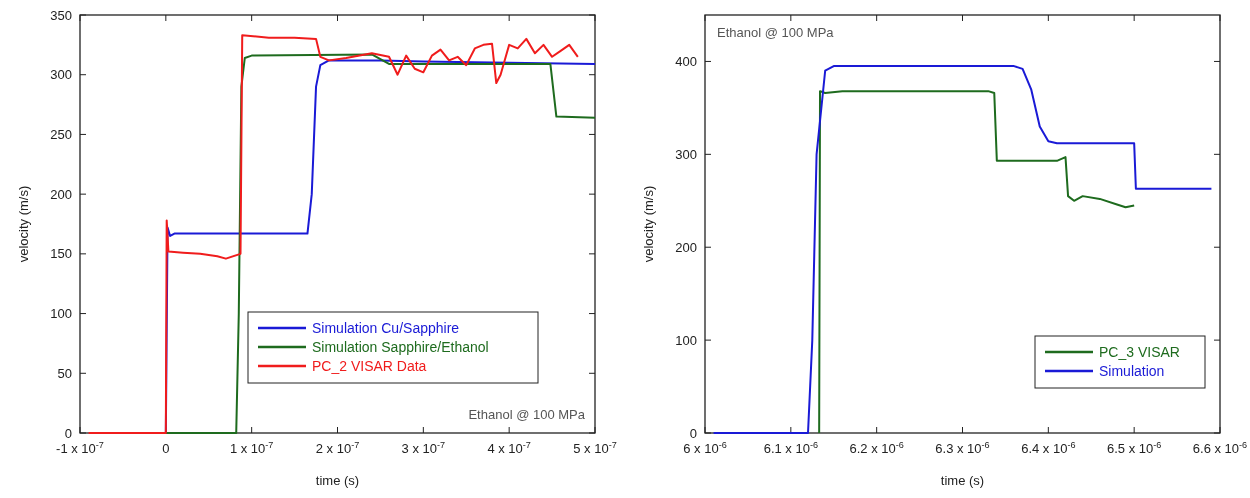 Image resolution: width=1250 pixels, height=498 pixels. What do you see at coordinates (386, 327) in the screenshot?
I see `legend-label: Simulation Cu/Sapphire` at bounding box center [386, 327].